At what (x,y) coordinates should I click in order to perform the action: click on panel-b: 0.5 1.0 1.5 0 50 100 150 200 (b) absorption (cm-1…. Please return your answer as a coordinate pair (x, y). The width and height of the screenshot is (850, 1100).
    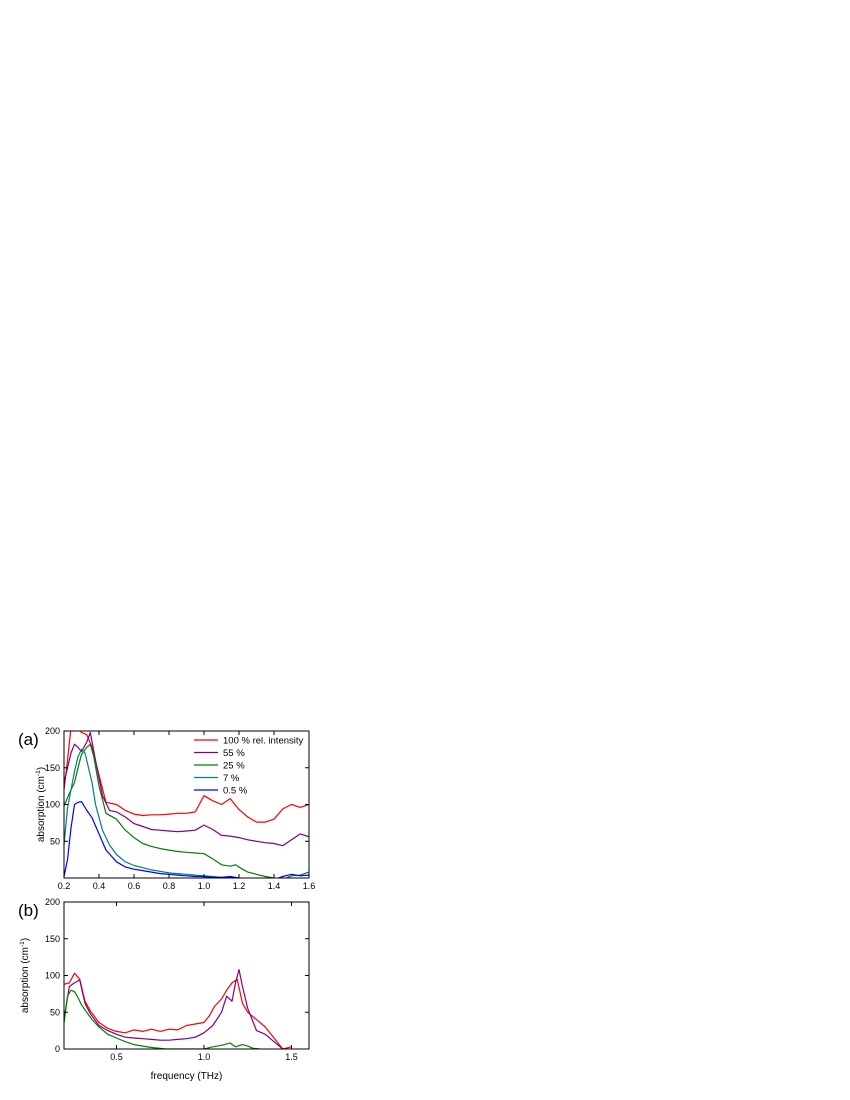
    Looking at the image, I should click on (164, 989).